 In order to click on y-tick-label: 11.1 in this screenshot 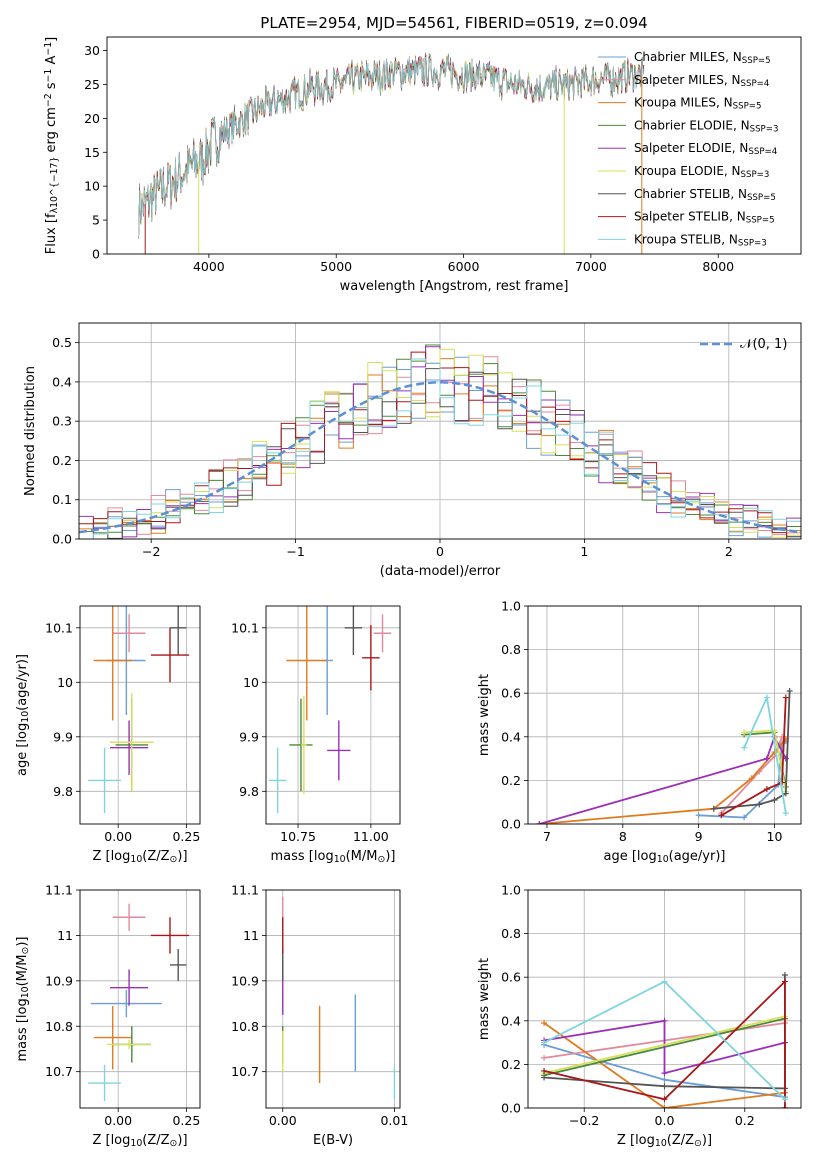, I will do `click(245, 890)`.